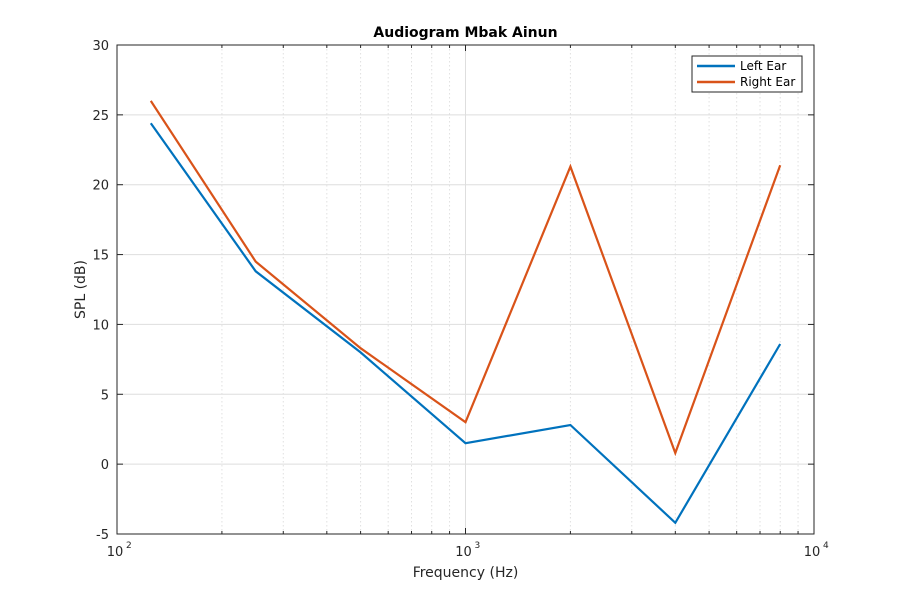 The width and height of the screenshot is (900, 600). What do you see at coordinates (105, 395) in the screenshot?
I see `y-tick-label: 5` at bounding box center [105, 395].